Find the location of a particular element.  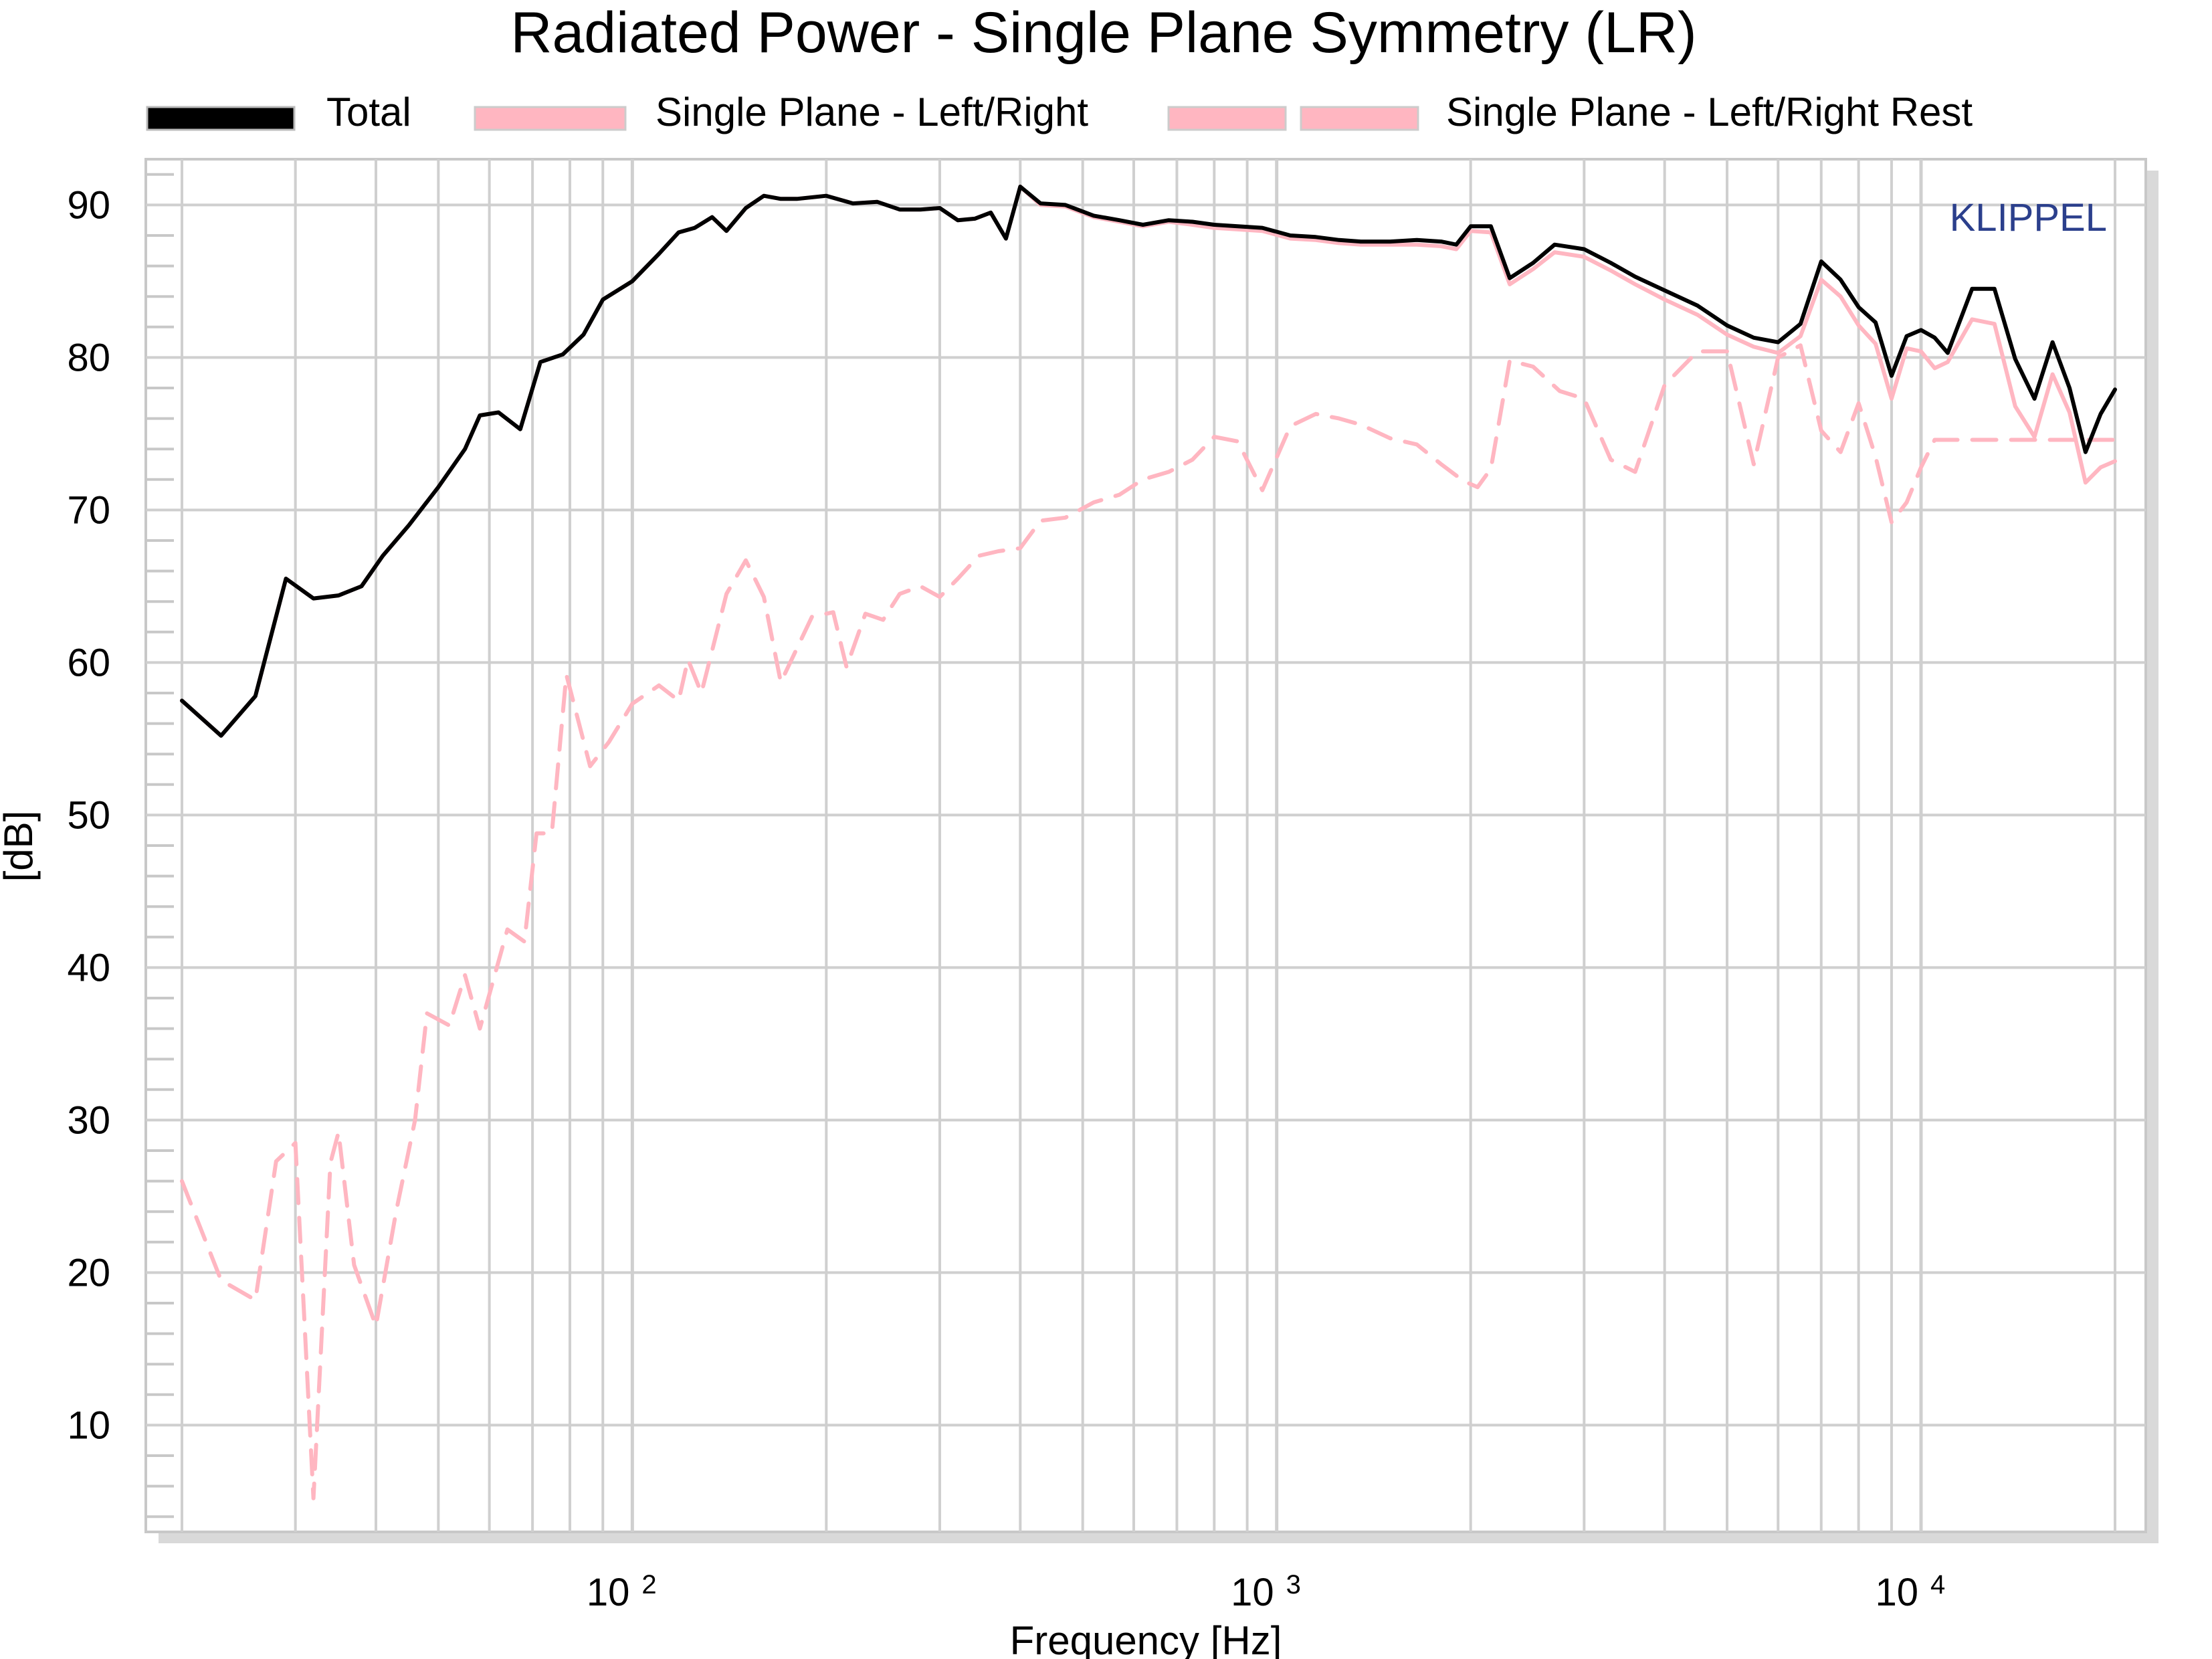

legend-swatch-rest-b is located at coordinates (1359, 118).